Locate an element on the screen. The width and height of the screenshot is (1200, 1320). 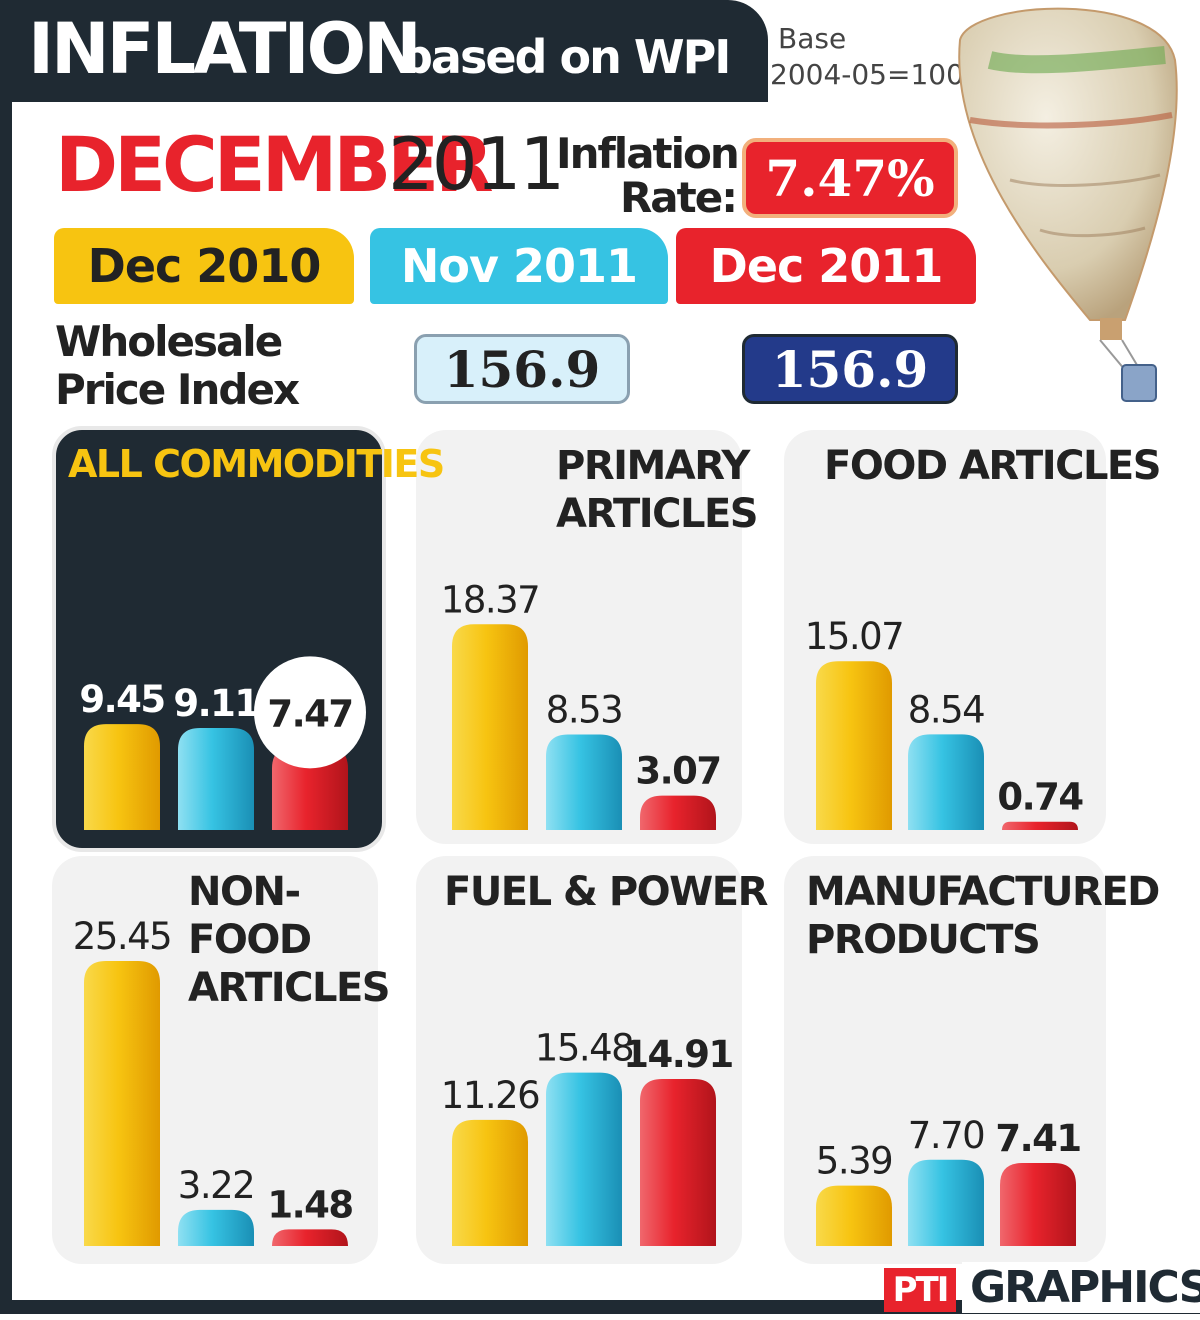
wpi-label-line1: Wholesale is located at coordinates (169, 341).